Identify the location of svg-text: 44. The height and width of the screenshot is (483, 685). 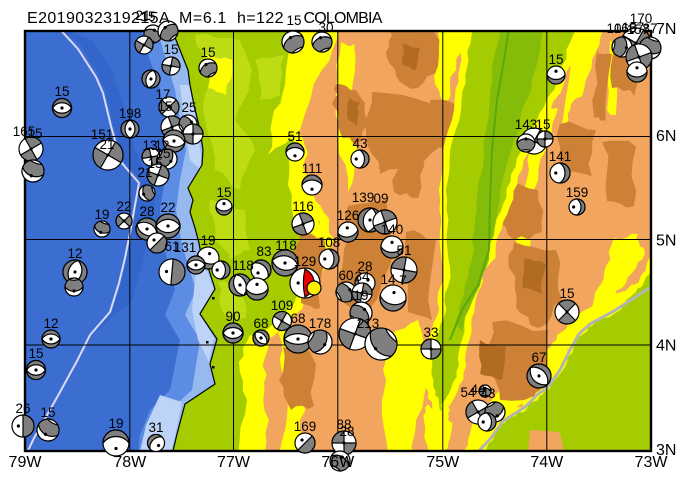
(478, 389).